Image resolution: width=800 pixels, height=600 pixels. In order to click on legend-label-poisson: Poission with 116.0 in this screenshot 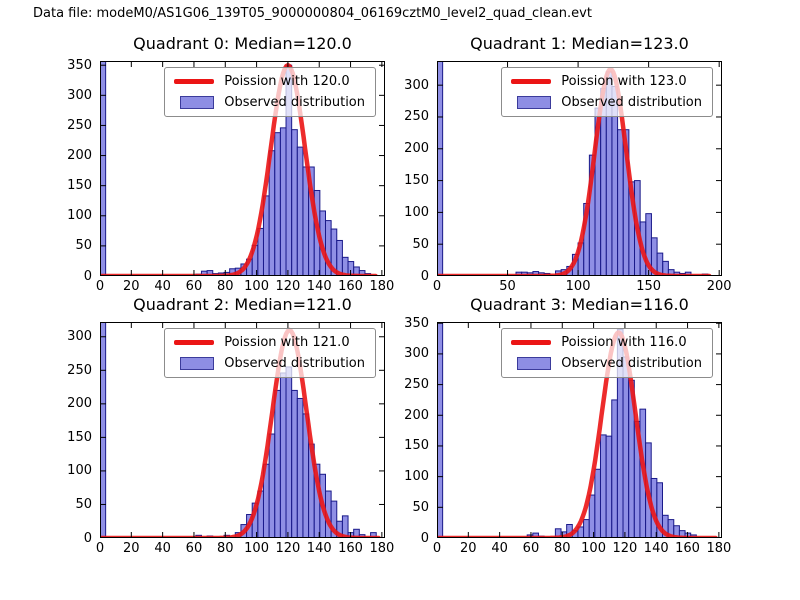, I will do `click(624, 342)`.